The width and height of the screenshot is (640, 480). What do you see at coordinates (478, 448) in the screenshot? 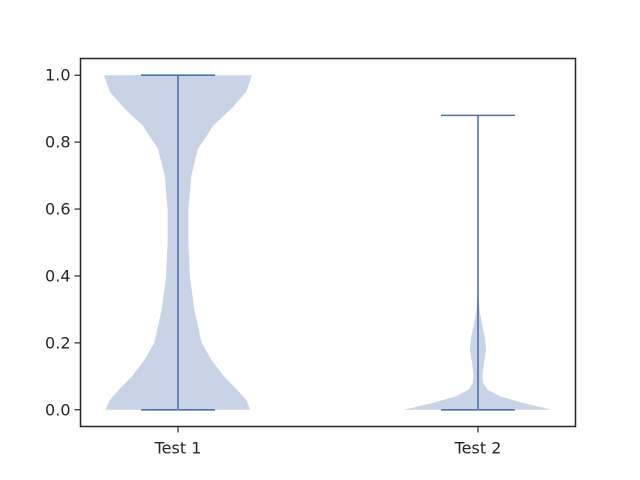
I see `x-tick-label: Test 2` at bounding box center [478, 448].